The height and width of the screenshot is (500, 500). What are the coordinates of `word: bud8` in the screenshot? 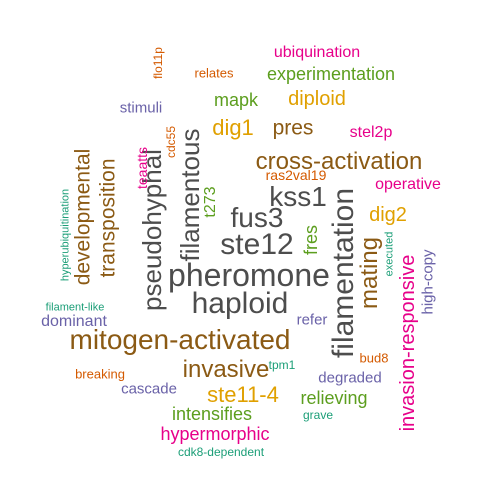 It's located at (374, 358).